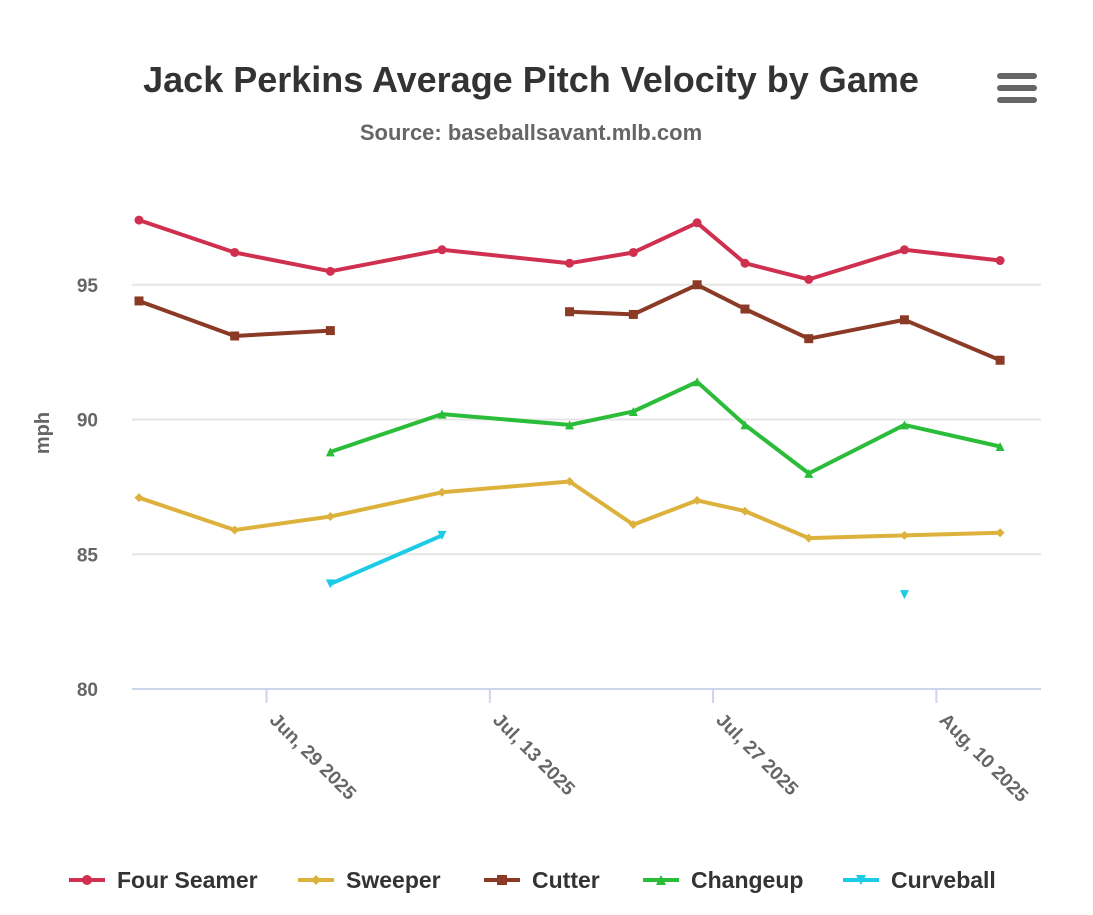 The image size is (1093, 915). I want to click on y-tick-label-80: 80, so click(87, 690).